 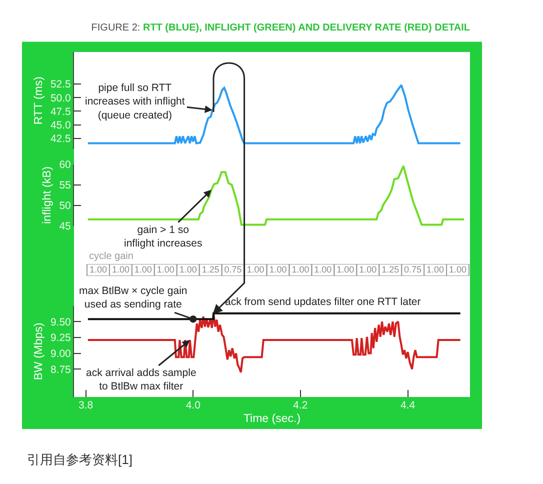 What do you see at coordinates (163, 237) in the screenshot?
I see `annotation: gain > 1 so inflight increases` at bounding box center [163, 237].